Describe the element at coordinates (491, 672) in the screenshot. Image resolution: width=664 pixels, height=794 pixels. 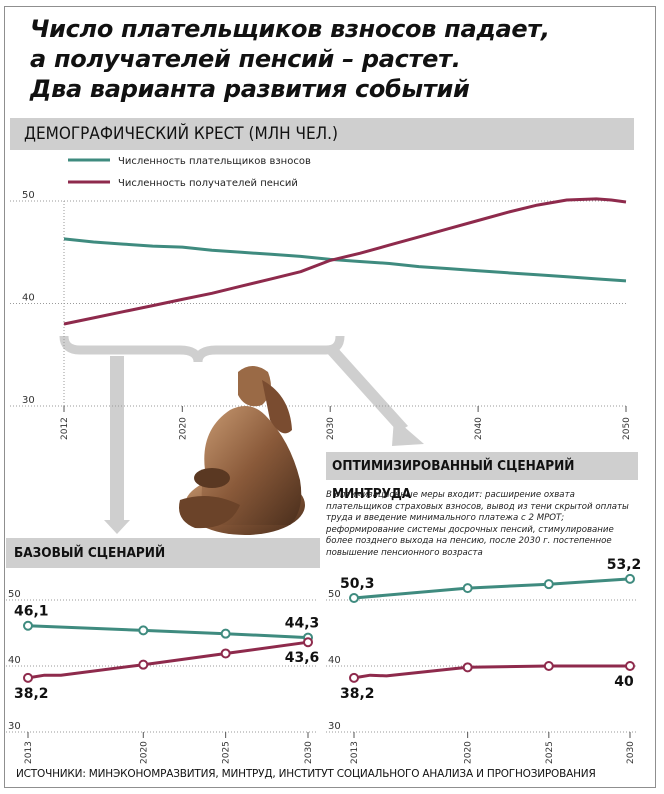
I see `opt-series-line-pensioners` at that location.